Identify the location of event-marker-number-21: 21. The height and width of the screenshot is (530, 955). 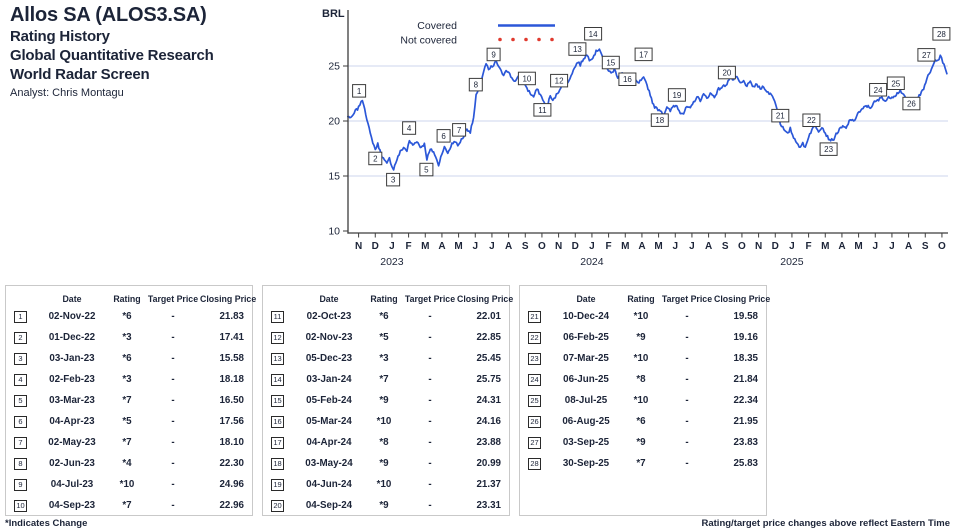
(780, 116).